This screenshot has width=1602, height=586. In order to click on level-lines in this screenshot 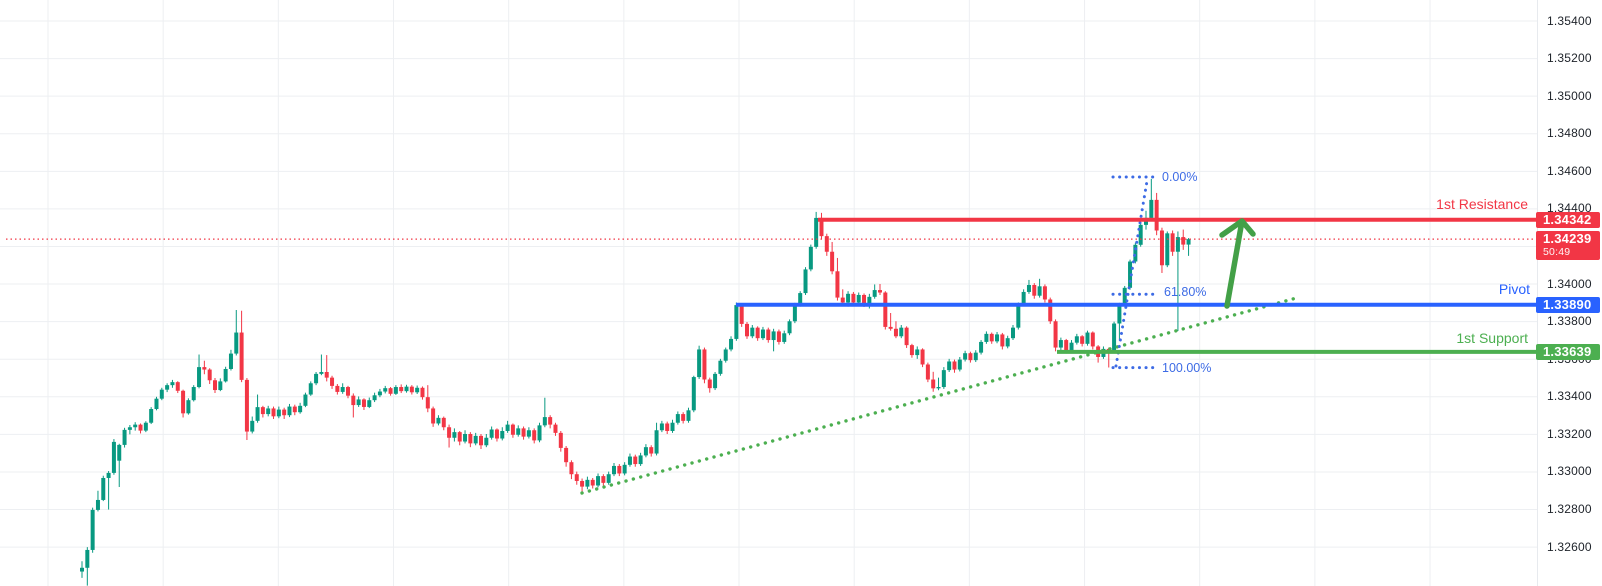, I will do `click(1136, 285)`.